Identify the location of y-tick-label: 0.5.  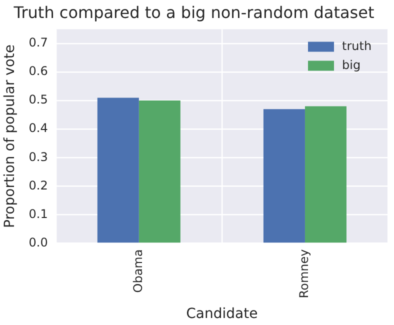
(38, 99).